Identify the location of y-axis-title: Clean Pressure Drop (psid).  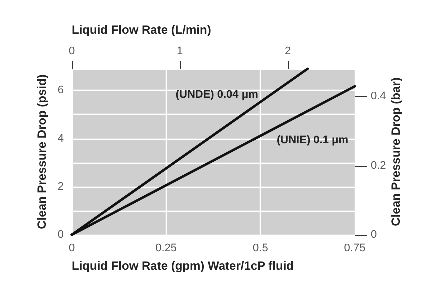
(42, 152).